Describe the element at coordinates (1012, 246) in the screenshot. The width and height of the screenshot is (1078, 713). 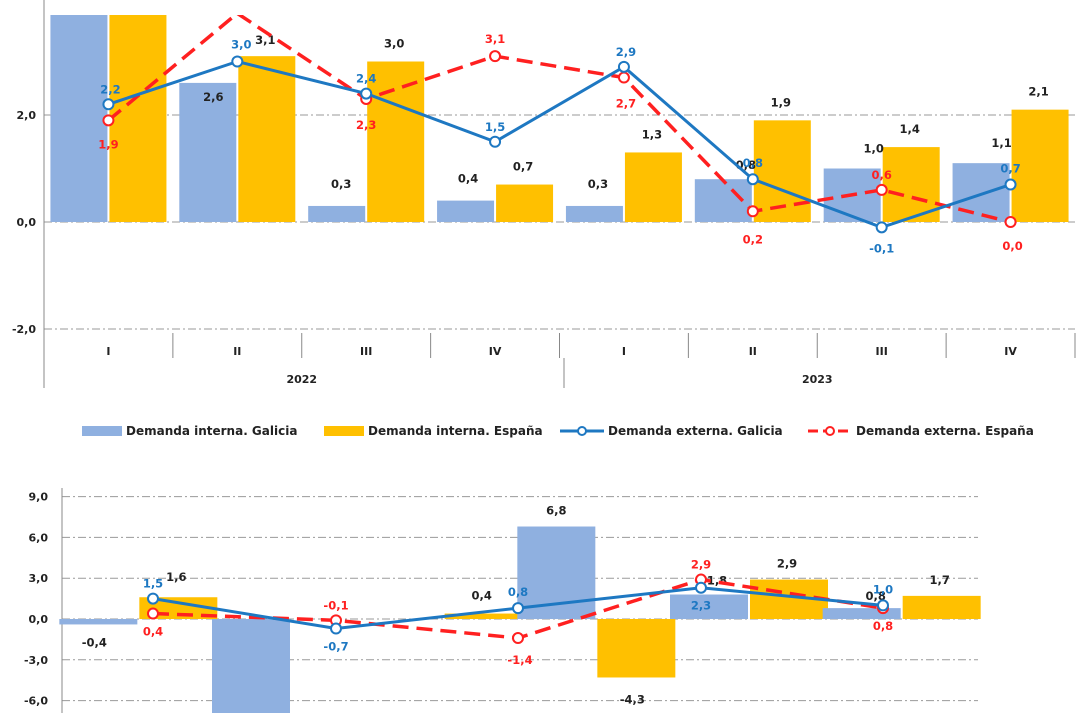
I see `label-externa-espana: 0,0` at that location.